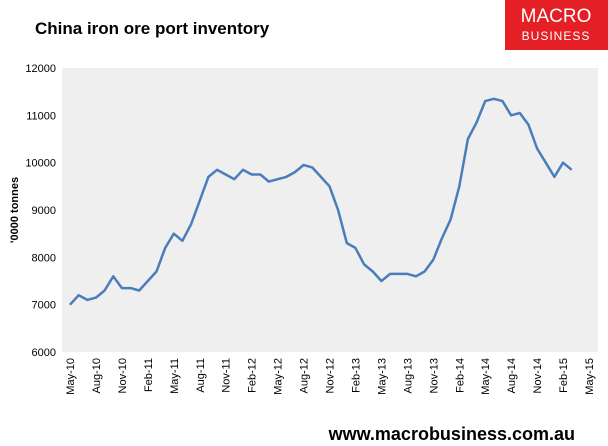 The image size is (608, 446). What do you see at coordinates (556, 36) in the screenshot?
I see `logo-text: BUSINESS` at bounding box center [556, 36].